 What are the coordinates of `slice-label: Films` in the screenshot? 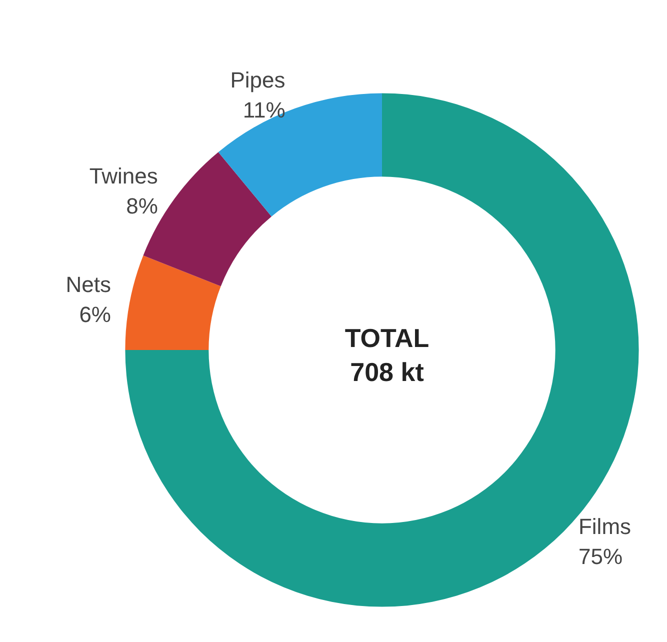 It's located at (605, 526).